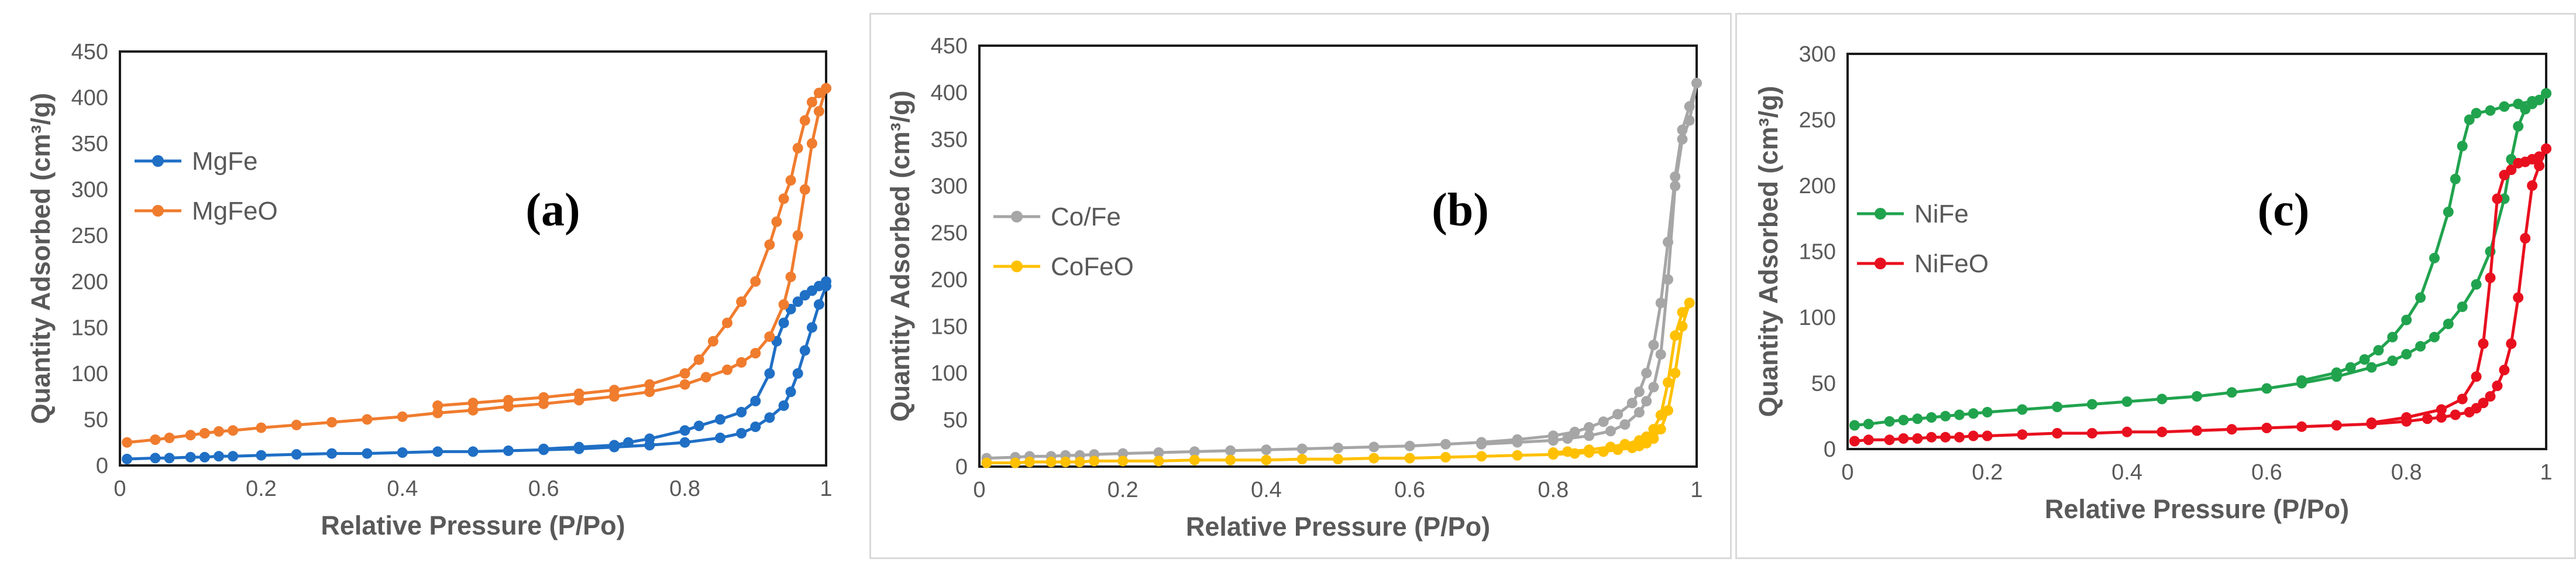 The image size is (2576, 572). Describe the element at coordinates (120, 489) in the screenshot. I see `x-tick-label: 0` at that location.